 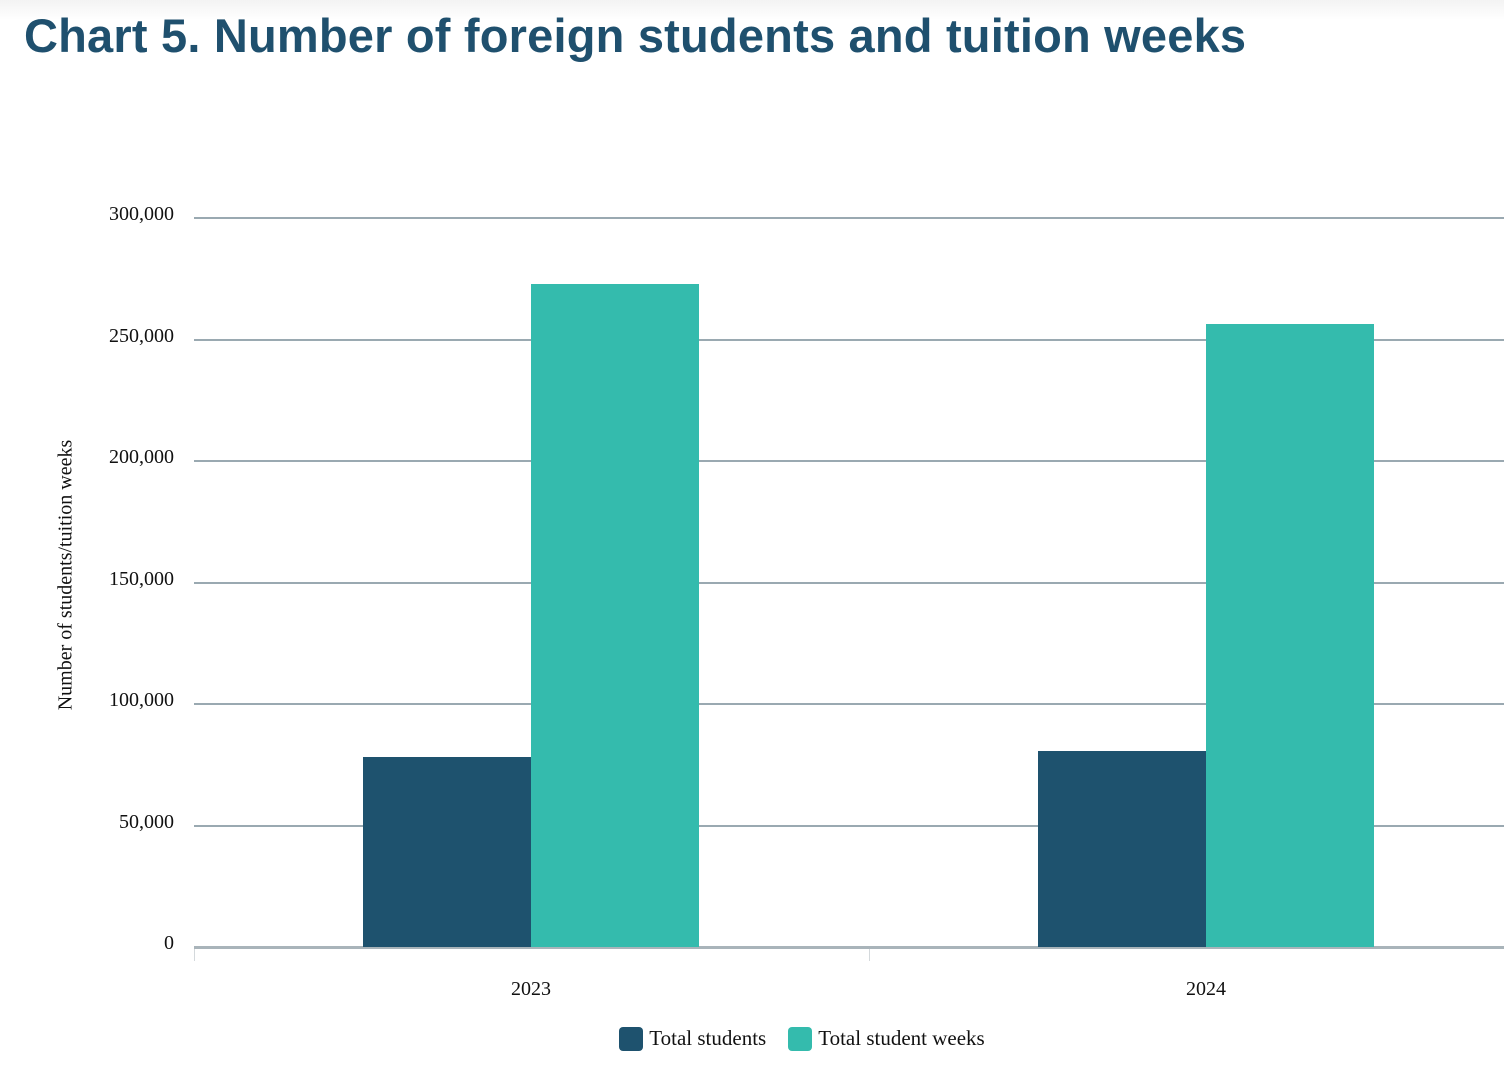 What do you see at coordinates (531, 989) in the screenshot?
I see `x-tick-label: 2023` at bounding box center [531, 989].